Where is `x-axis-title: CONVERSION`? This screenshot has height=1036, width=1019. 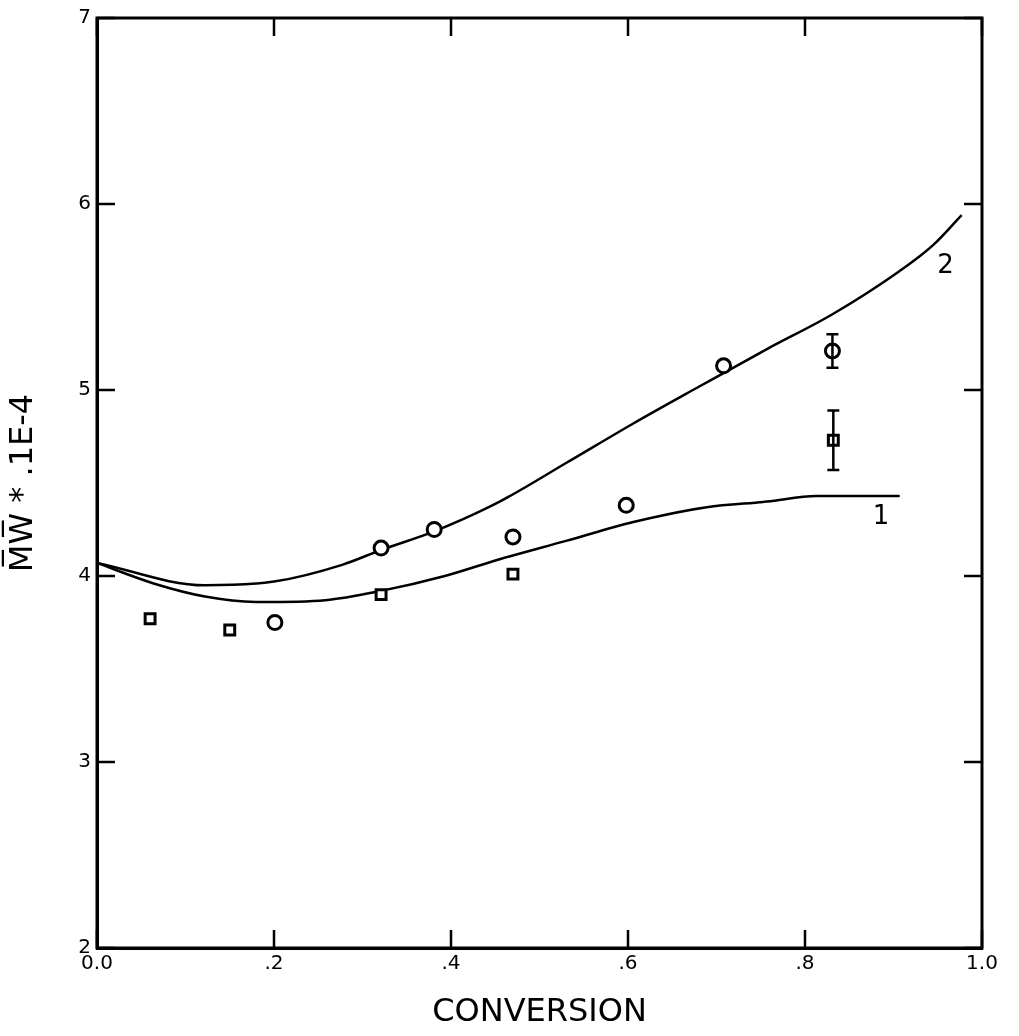 x-axis-title: CONVERSION is located at coordinates (539, 1010).